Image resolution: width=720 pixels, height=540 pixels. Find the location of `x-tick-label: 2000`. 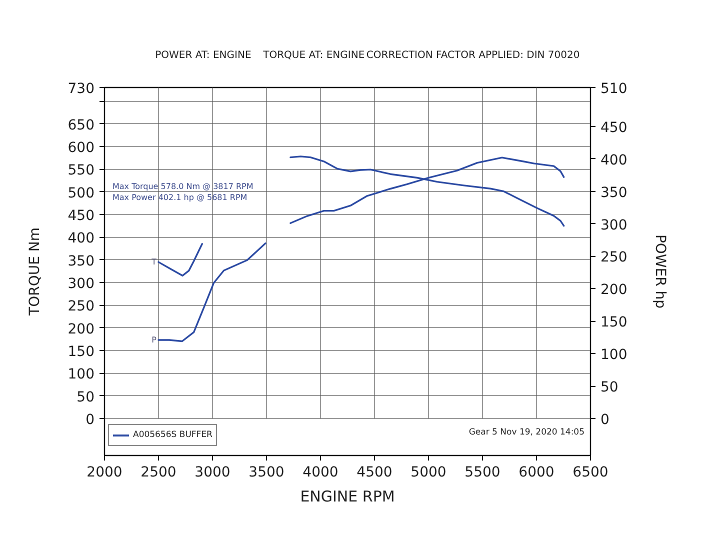

x-tick-label: 2000 is located at coordinates (104, 472).